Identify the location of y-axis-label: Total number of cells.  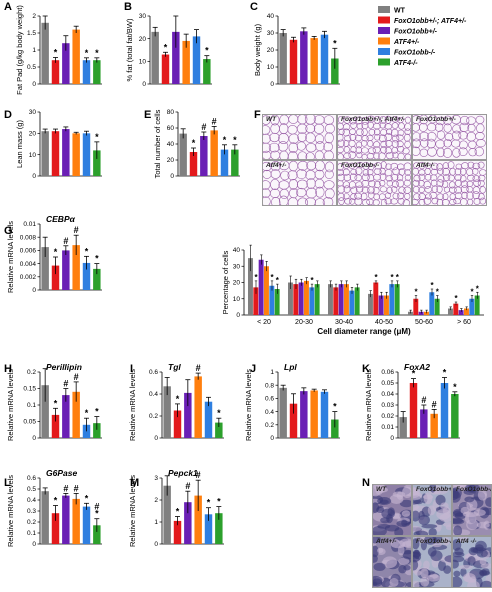
(157, 143).